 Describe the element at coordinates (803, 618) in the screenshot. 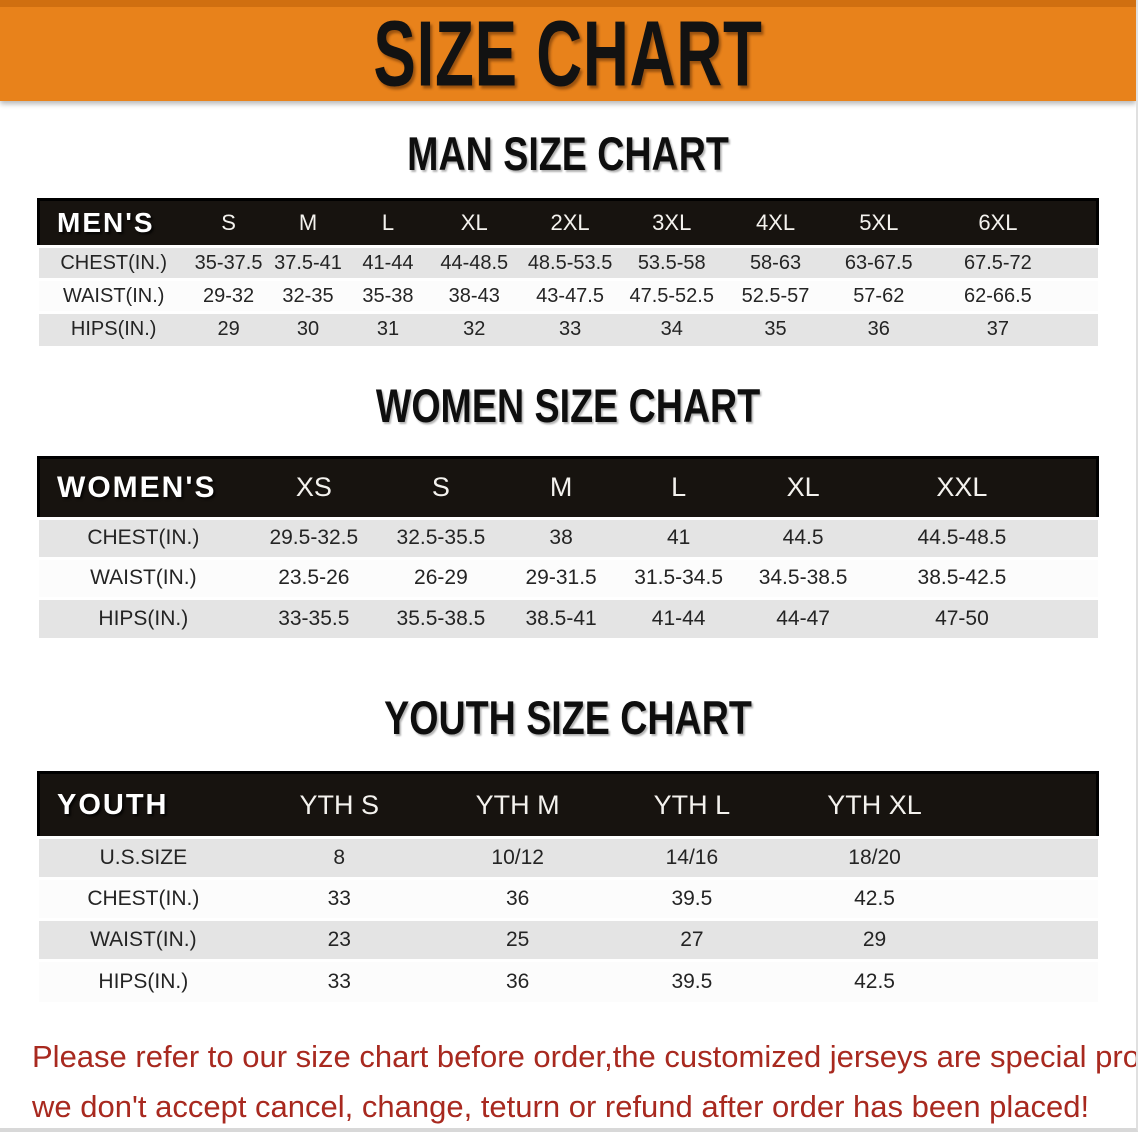

I see `size-cell: 44-47` at that location.